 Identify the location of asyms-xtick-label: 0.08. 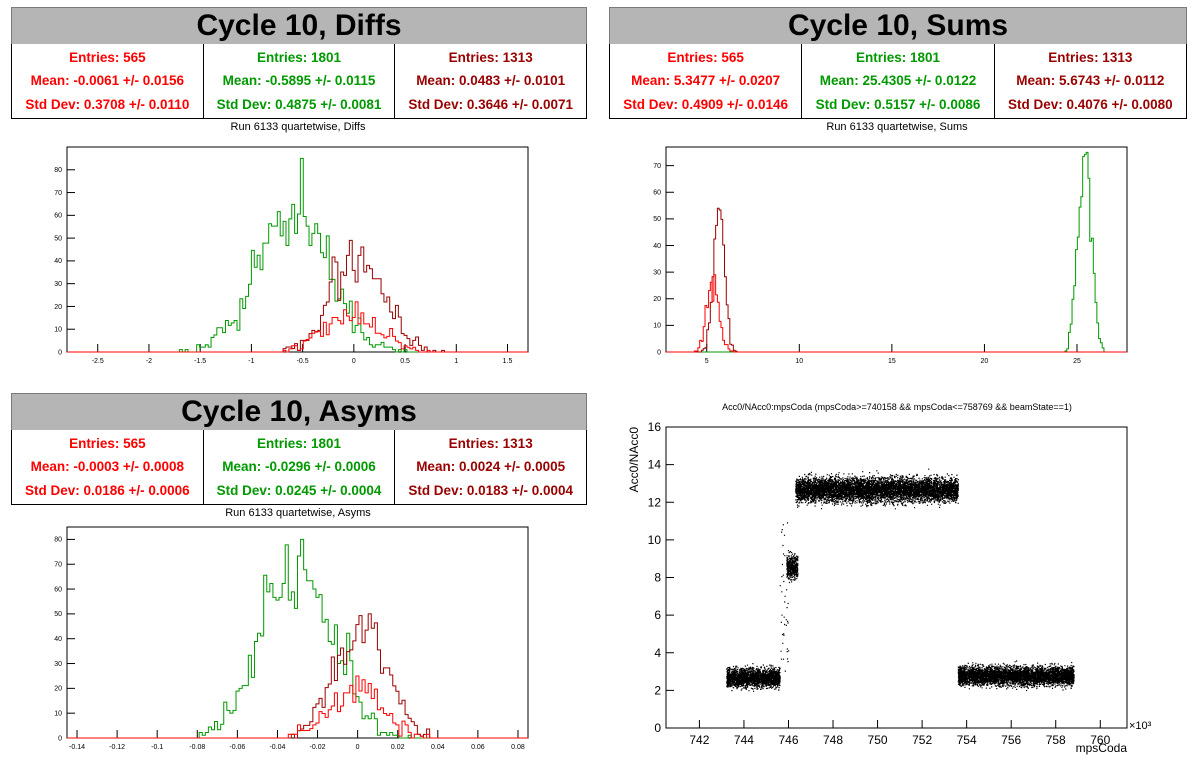
(518, 747).